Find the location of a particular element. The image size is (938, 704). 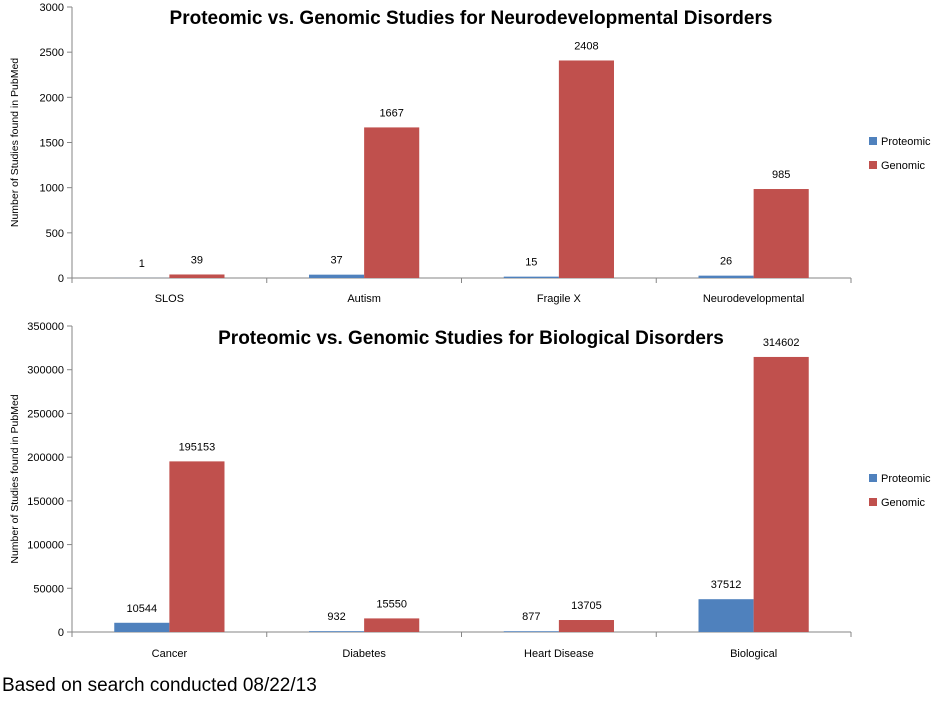

data-label: 195153 is located at coordinates (197, 447).